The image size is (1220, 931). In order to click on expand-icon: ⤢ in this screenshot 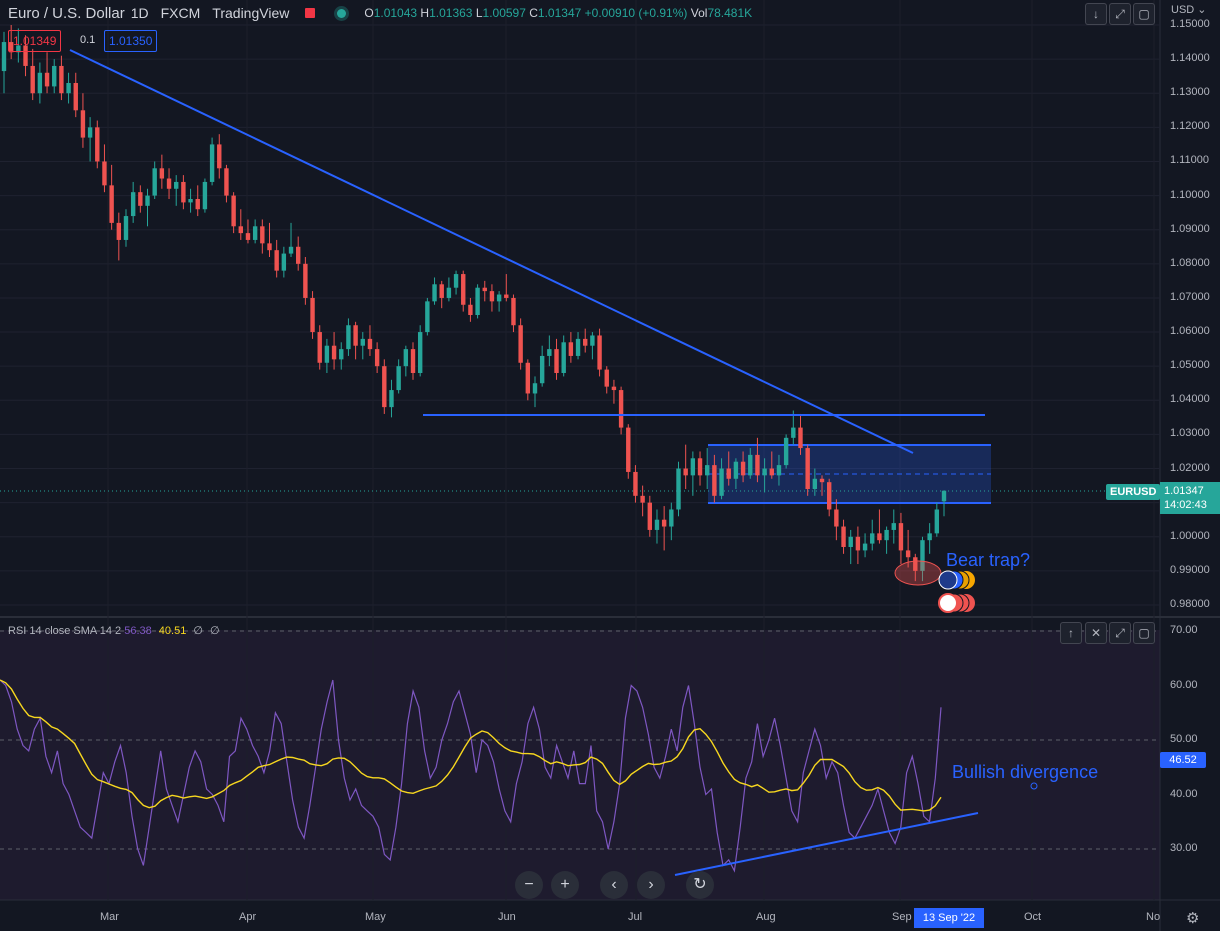, I will do `click(1120, 14)`.